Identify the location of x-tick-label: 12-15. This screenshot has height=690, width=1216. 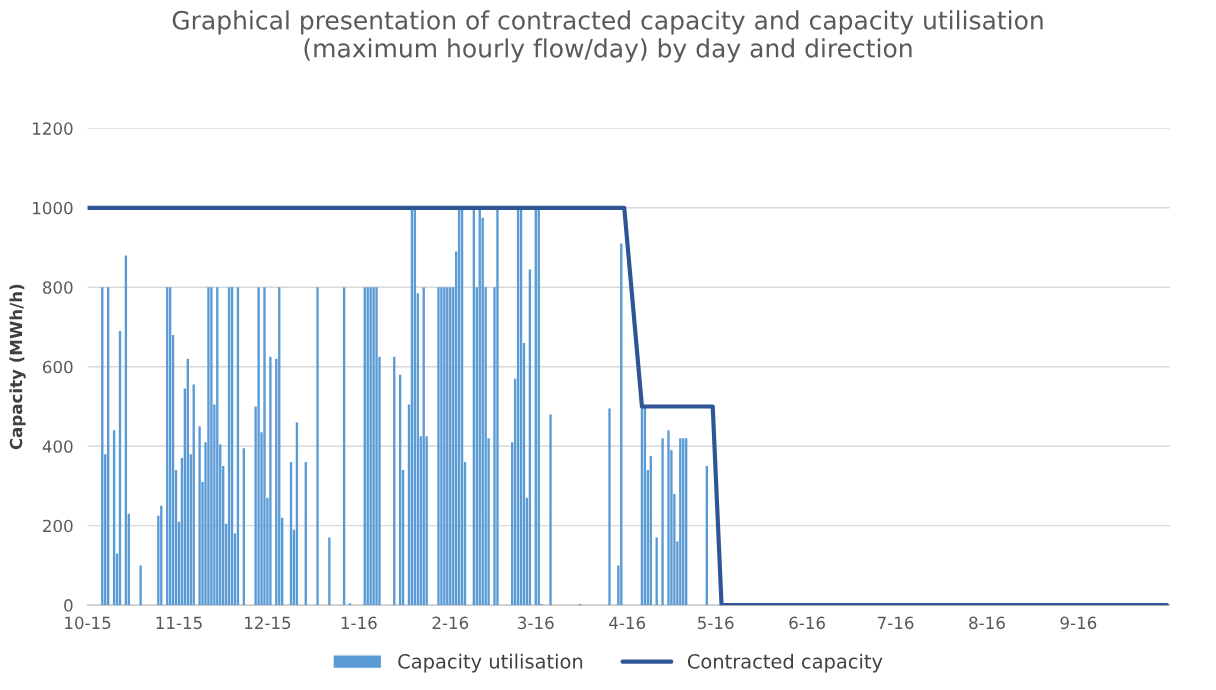
(268, 623).